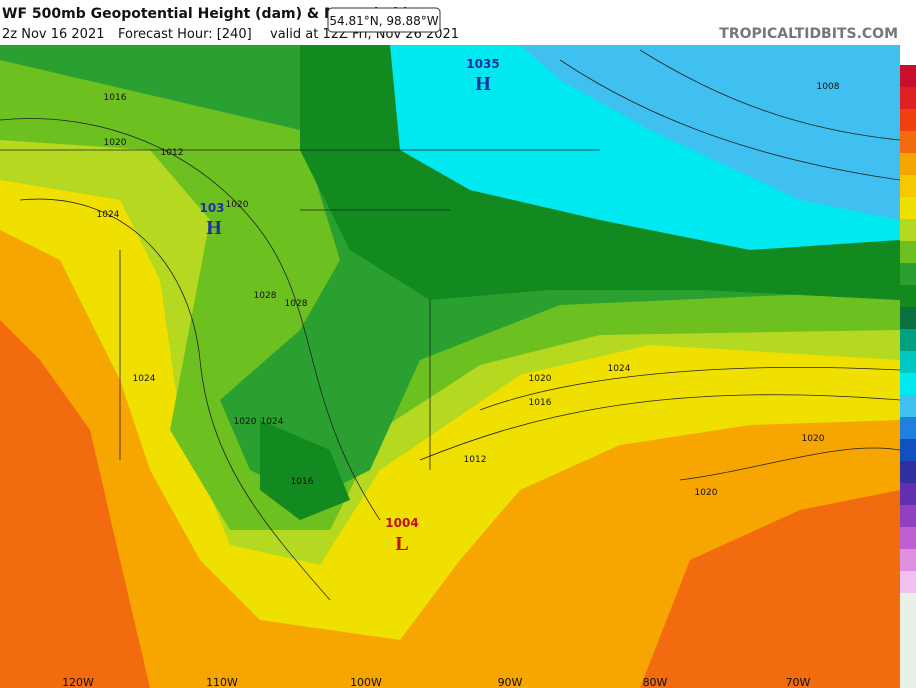  I want to click on isobar-label: 1008, so click(828, 87).